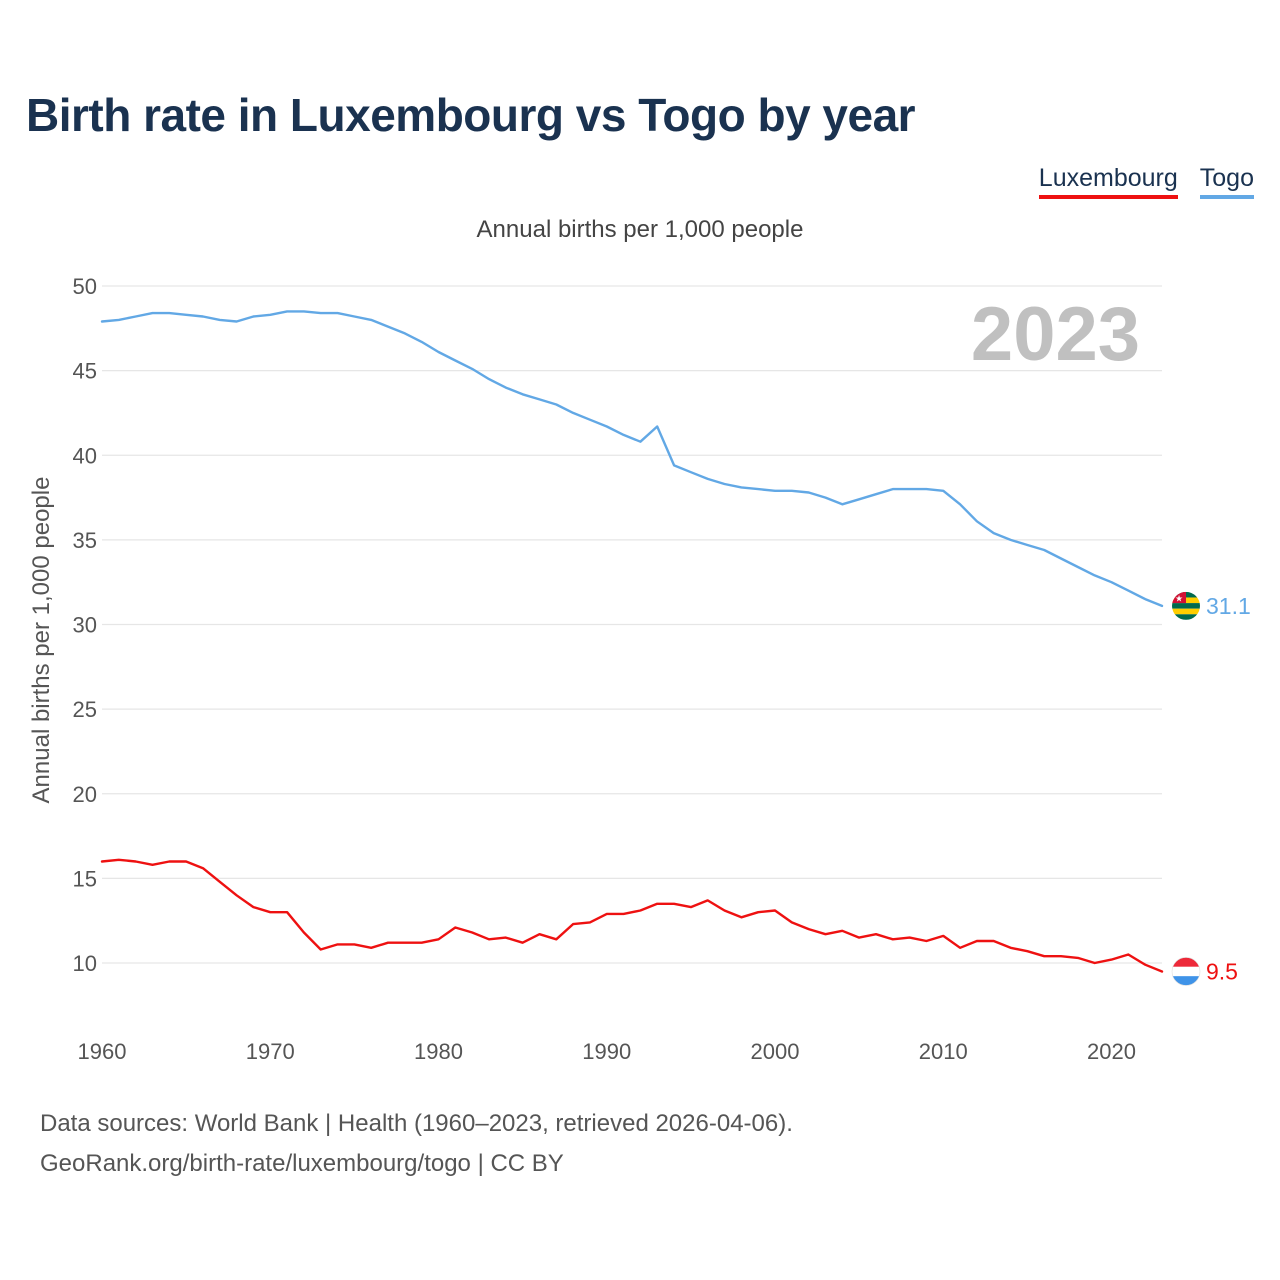 The image size is (1280, 1280). Describe the element at coordinates (270, 1051) in the screenshot. I see `x-tick-label: 1970` at that location.